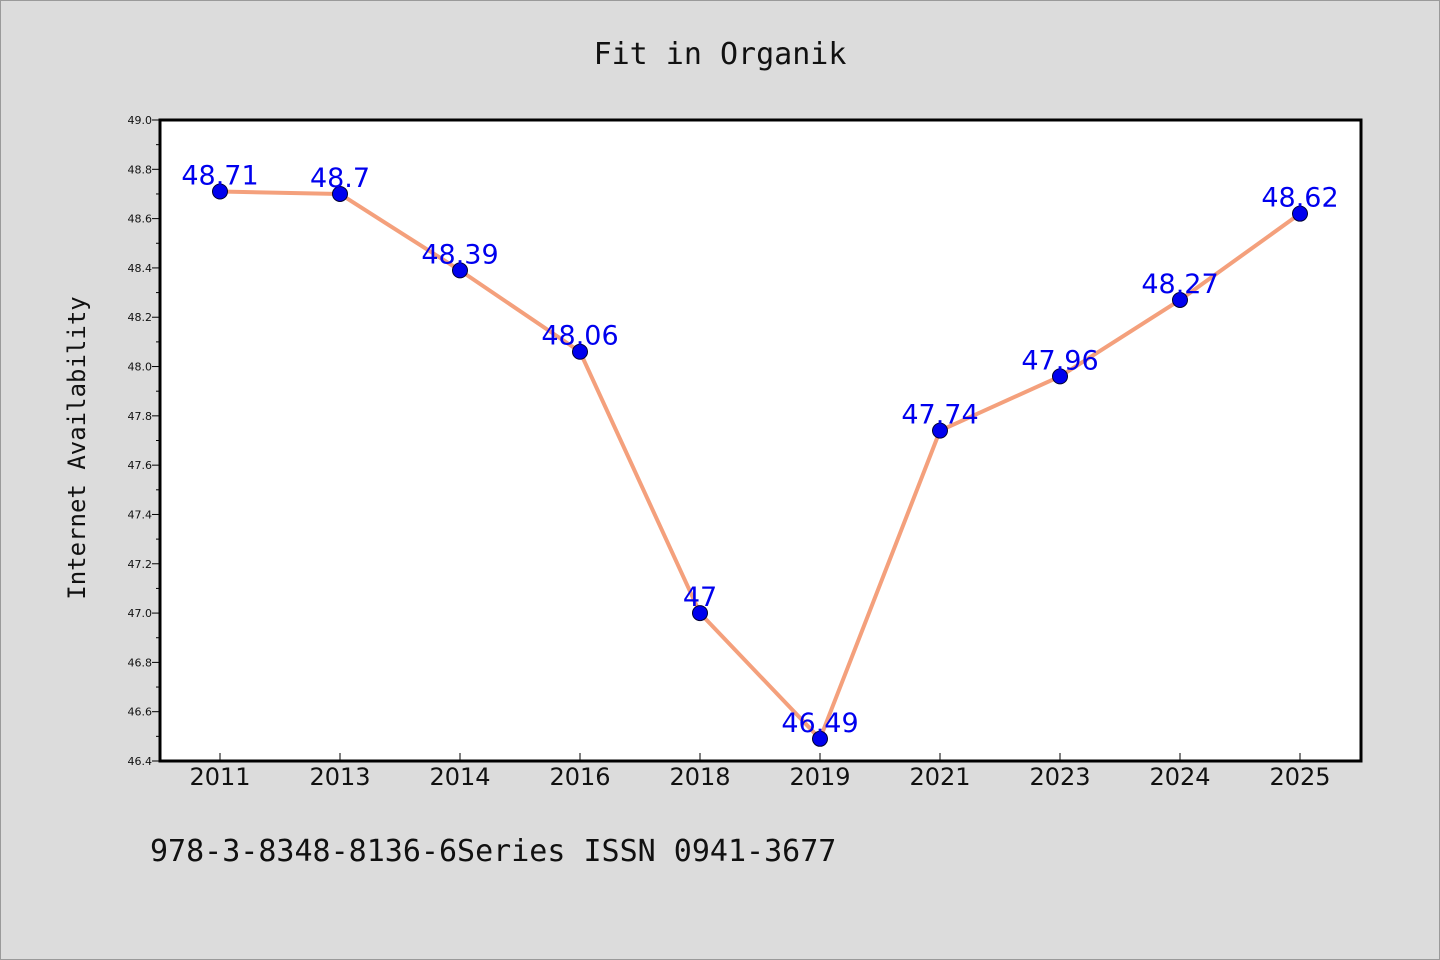 This screenshot has width=1440, height=960. I want to click on data-label: 47.96, so click(1059, 360).